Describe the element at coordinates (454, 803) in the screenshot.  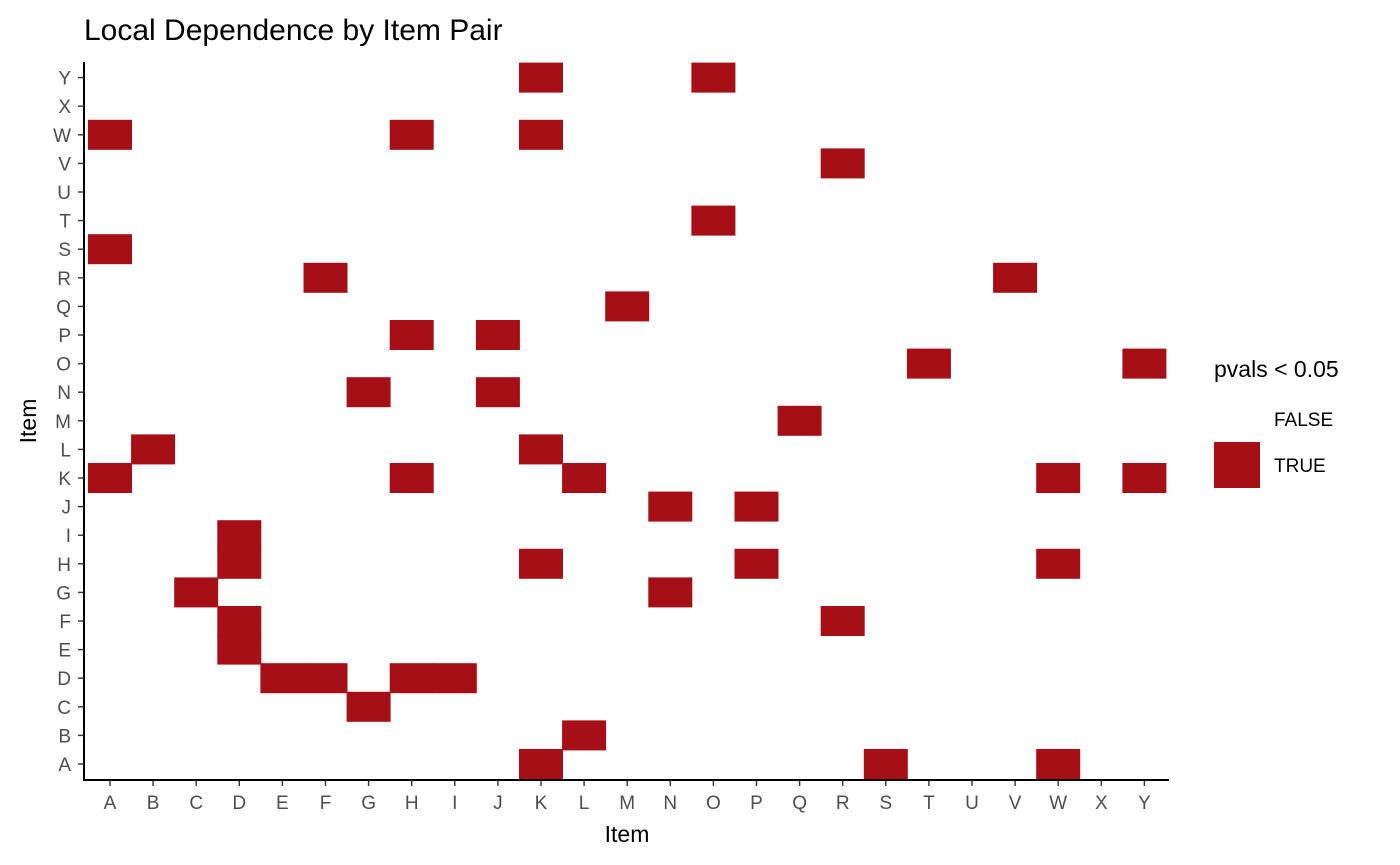
I see `x-tick-label: I` at that location.